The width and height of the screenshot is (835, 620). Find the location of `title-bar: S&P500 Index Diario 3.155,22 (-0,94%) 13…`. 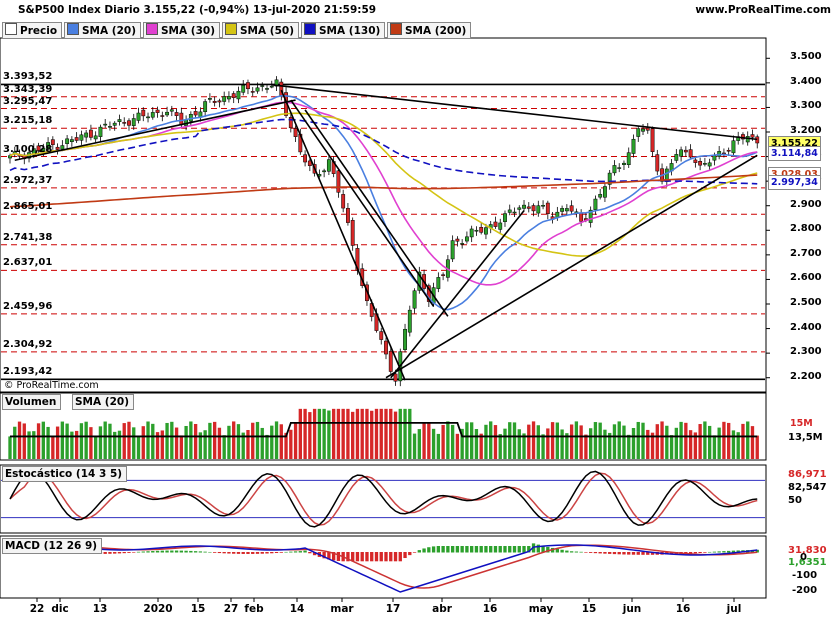

title-bar: S&P500 Index Diario 3.155,22 (-0,94%) 13… is located at coordinates (417, 11).